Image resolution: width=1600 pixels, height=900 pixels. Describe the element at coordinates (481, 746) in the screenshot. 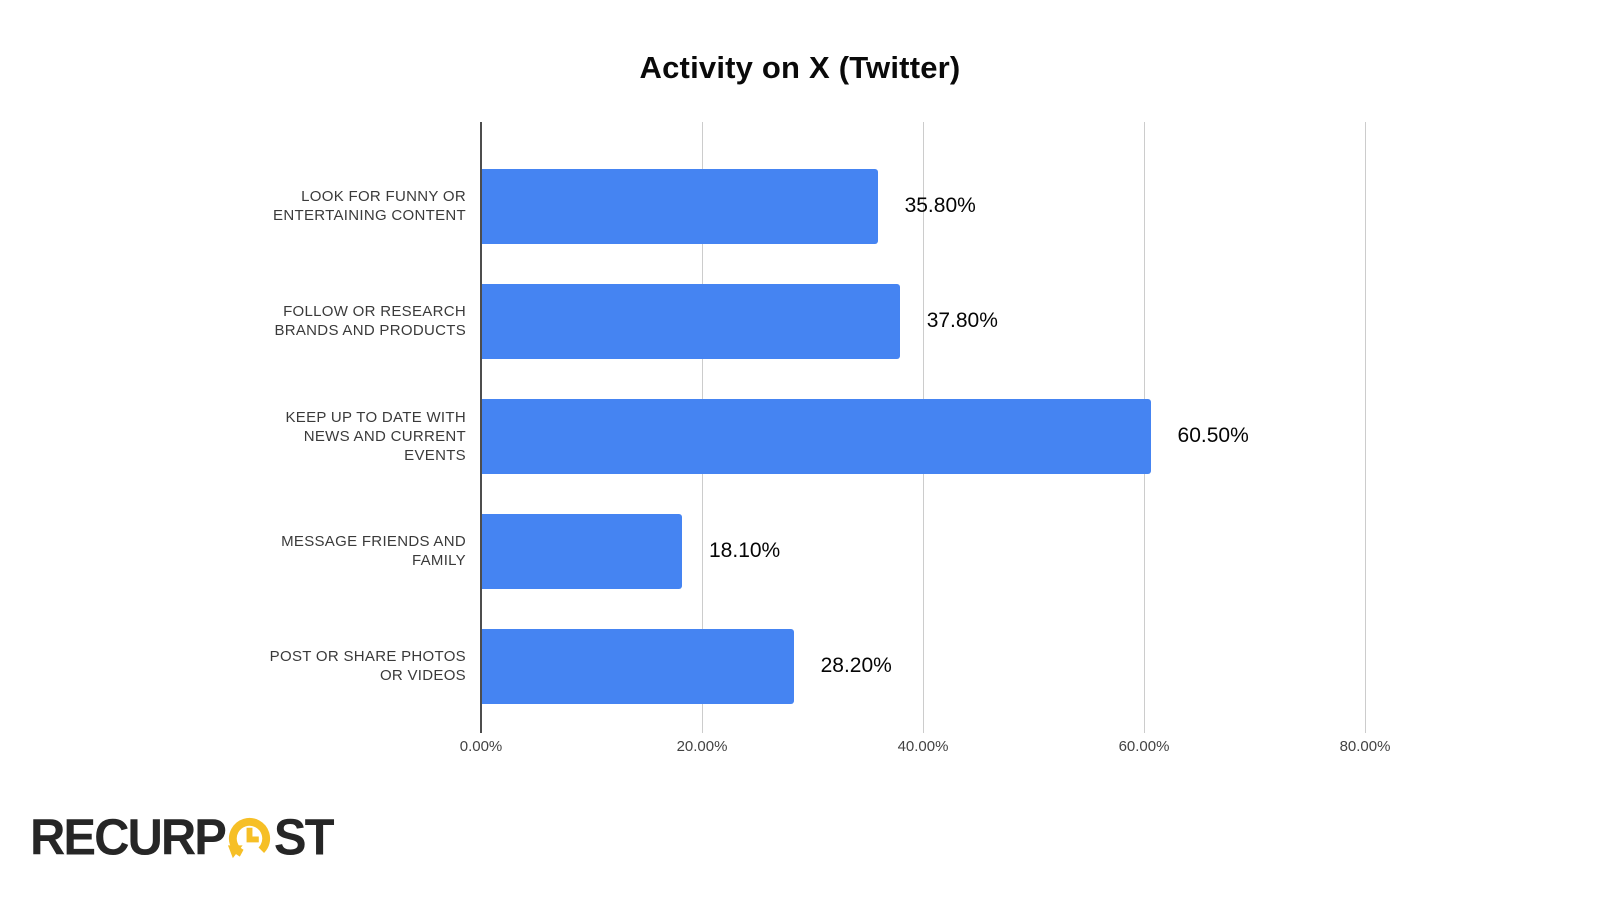

I see `x-tick-label: 0.00%` at that location.